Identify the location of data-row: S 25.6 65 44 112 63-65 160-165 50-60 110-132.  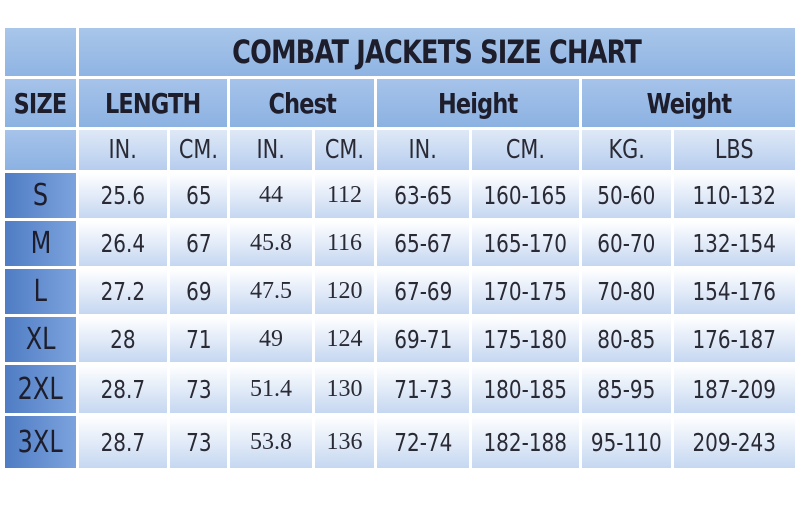
(400, 195).